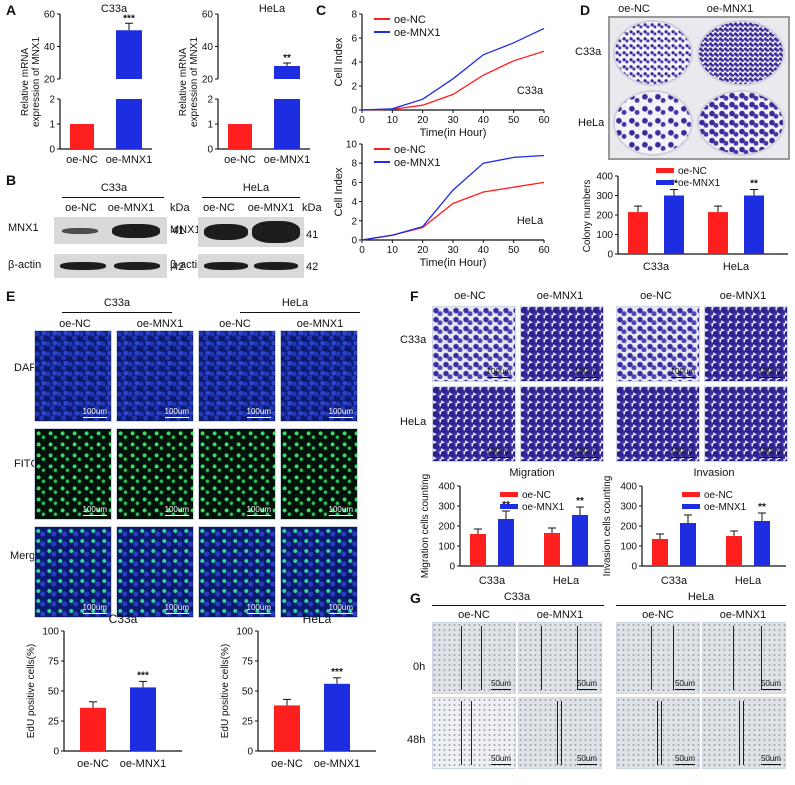  I want to click on transwell-col-3: oe-NC, so click(656, 296).